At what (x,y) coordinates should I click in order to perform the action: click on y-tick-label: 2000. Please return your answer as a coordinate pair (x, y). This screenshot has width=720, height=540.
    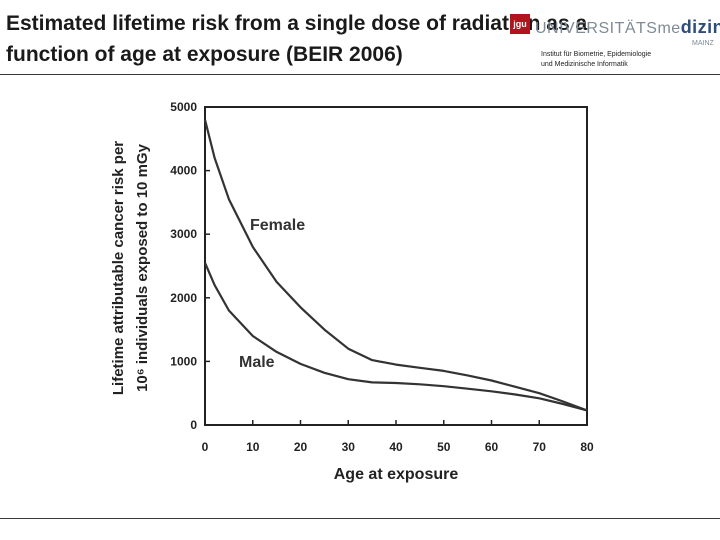
    Looking at the image, I should click on (183, 298).